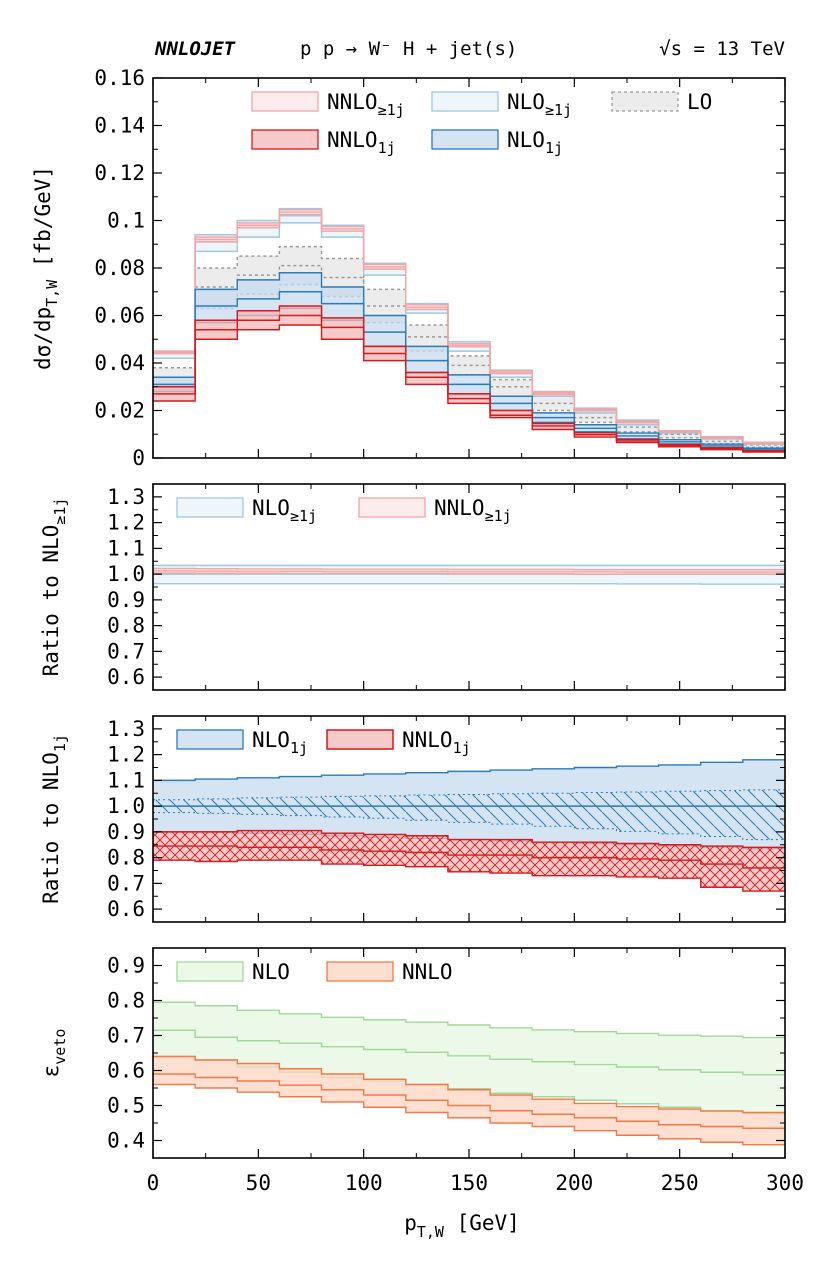 The image size is (830, 1273). I want to click on band-veto_nlo, so click(469, 1058).